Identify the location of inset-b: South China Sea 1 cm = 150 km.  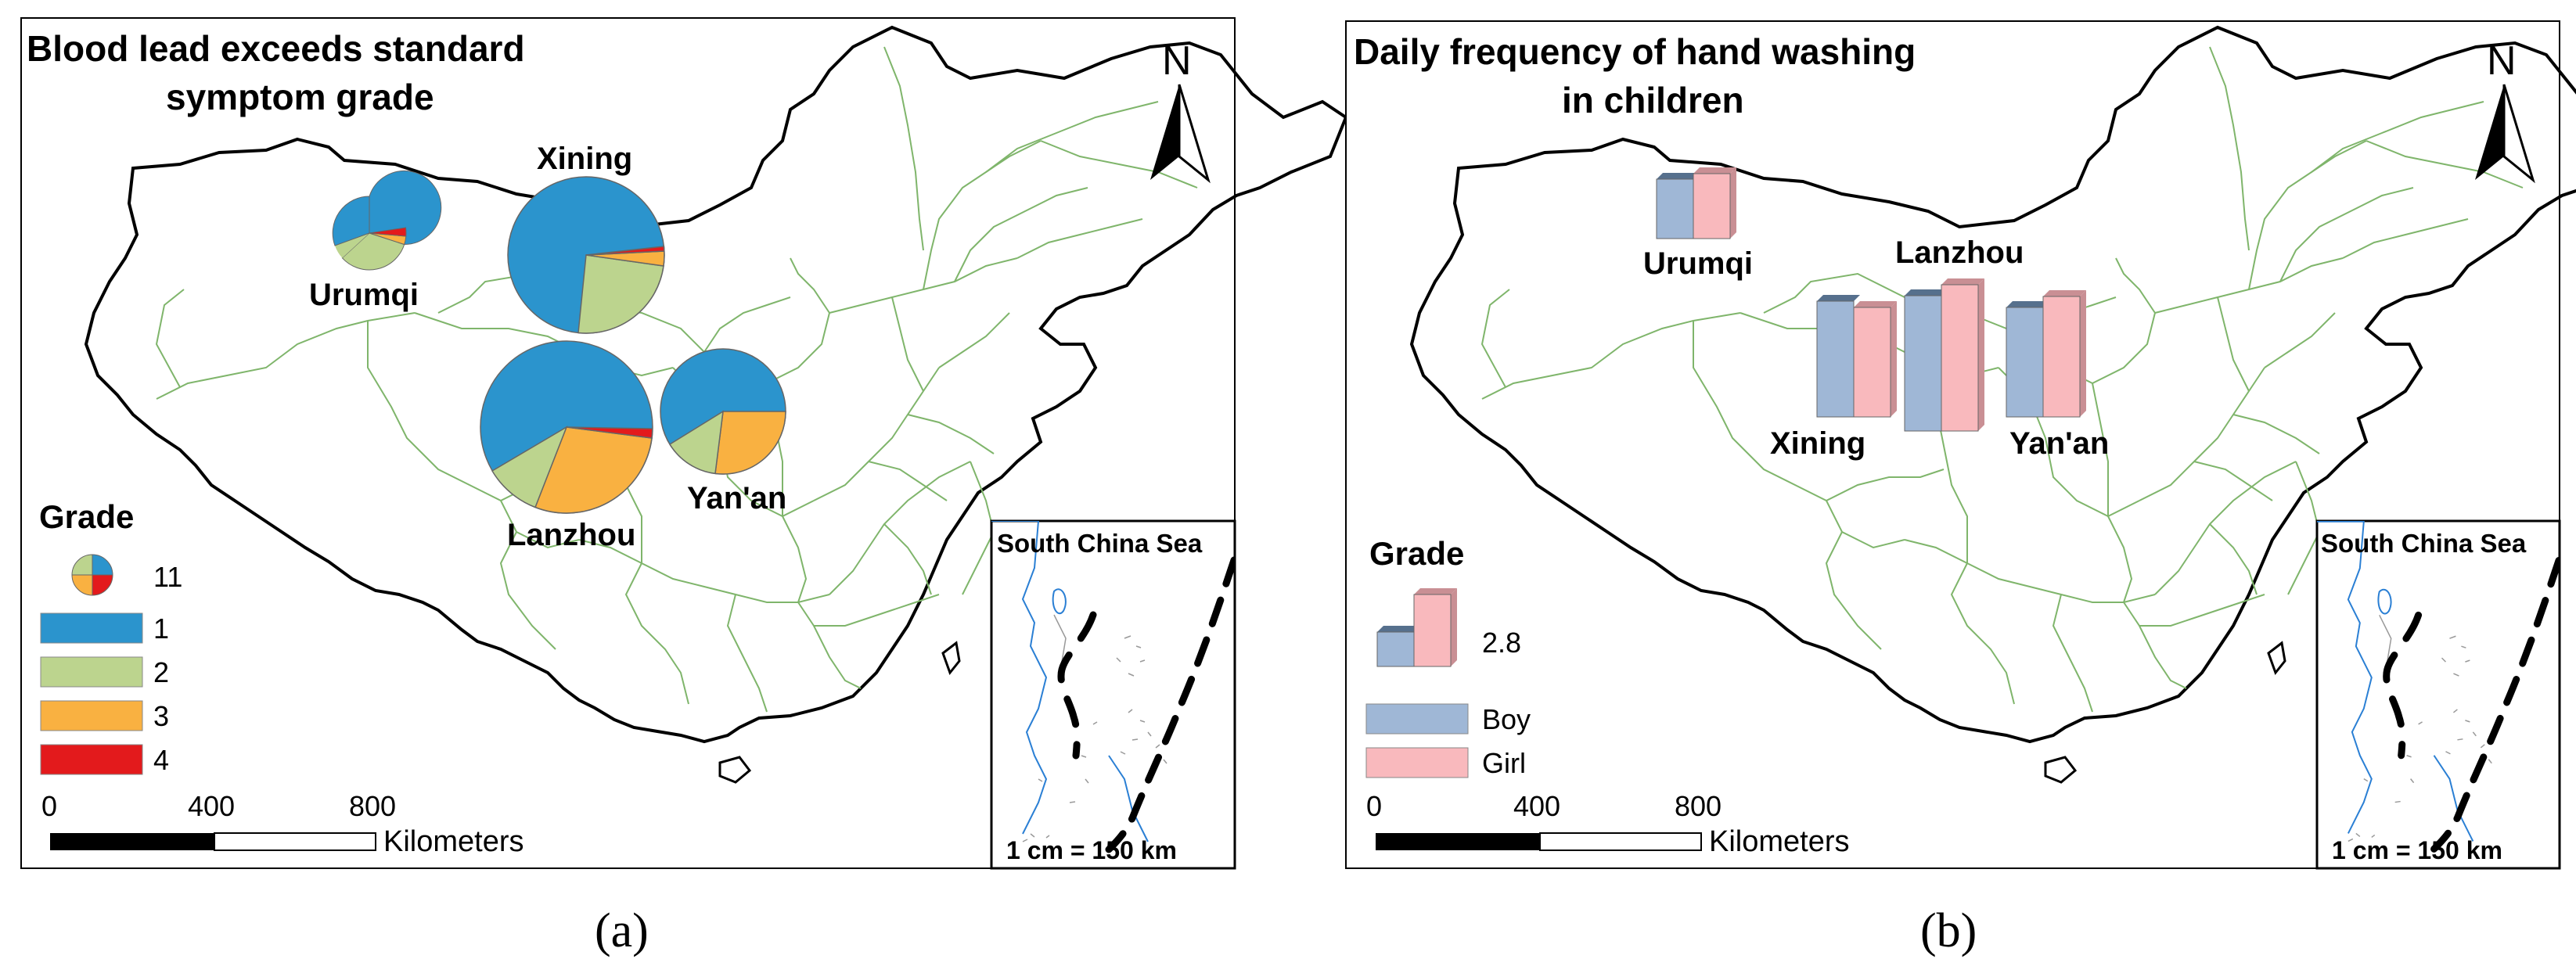
(2438, 694).